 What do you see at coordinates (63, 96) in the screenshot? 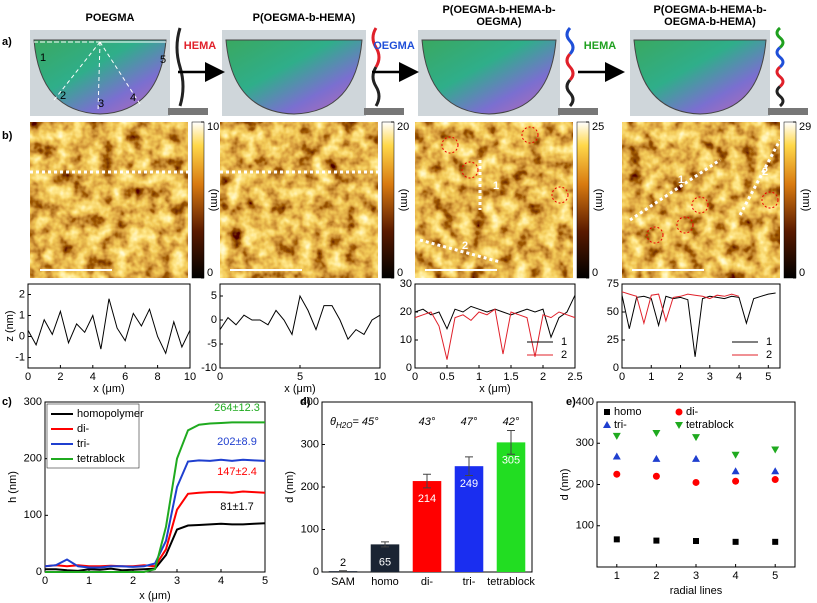
I see `line-label: 2` at bounding box center [63, 96].